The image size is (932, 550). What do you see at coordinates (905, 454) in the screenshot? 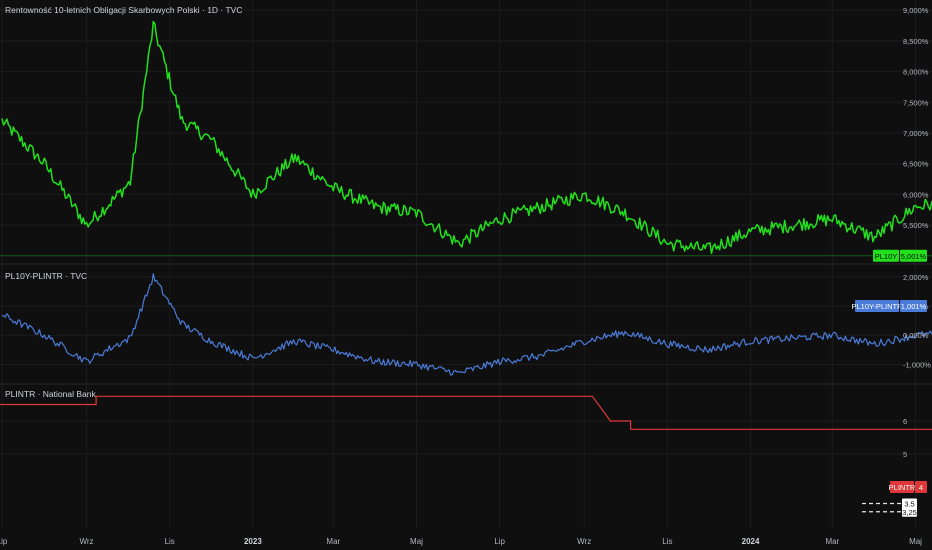
I see `y-tick-label: 5` at bounding box center [905, 454].